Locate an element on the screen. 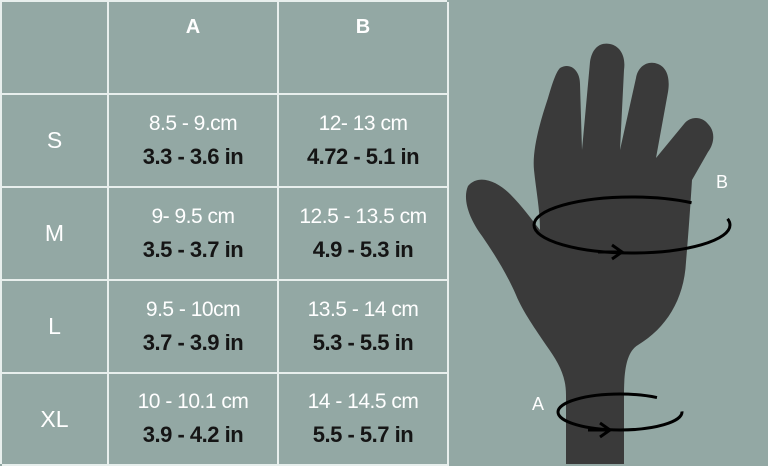 Image resolution: width=768 pixels, height=466 pixels. a-inch-value: 3.9 - 4.2 in is located at coordinates (193, 434).